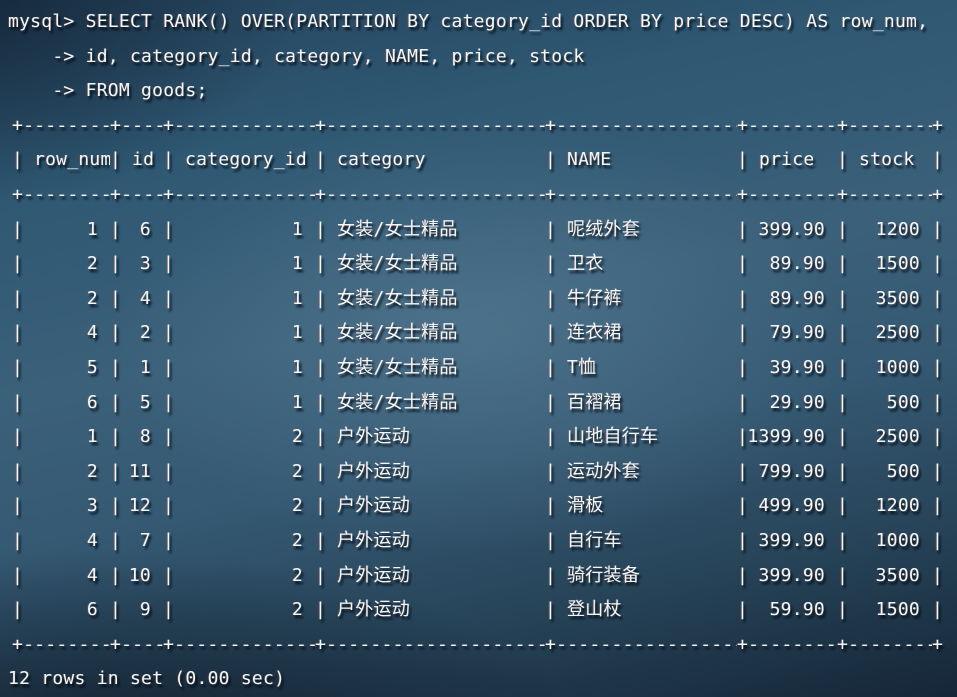 The width and height of the screenshot is (957, 697). What do you see at coordinates (381, 160) in the screenshot?
I see `column-label: category` at bounding box center [381, 160].